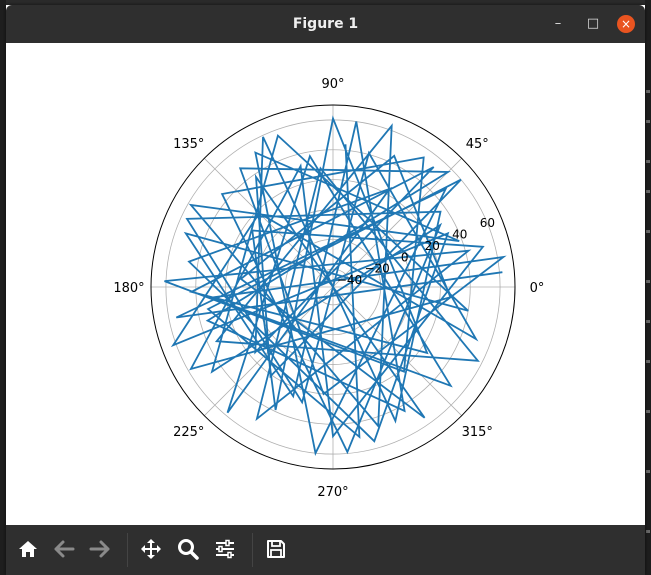 This screenshot has height=575, width=651. What do you see at coordinates (332, 492) in the screenshot?
I see `angle-tick-label: 270°` at bounding box center [332, 492].